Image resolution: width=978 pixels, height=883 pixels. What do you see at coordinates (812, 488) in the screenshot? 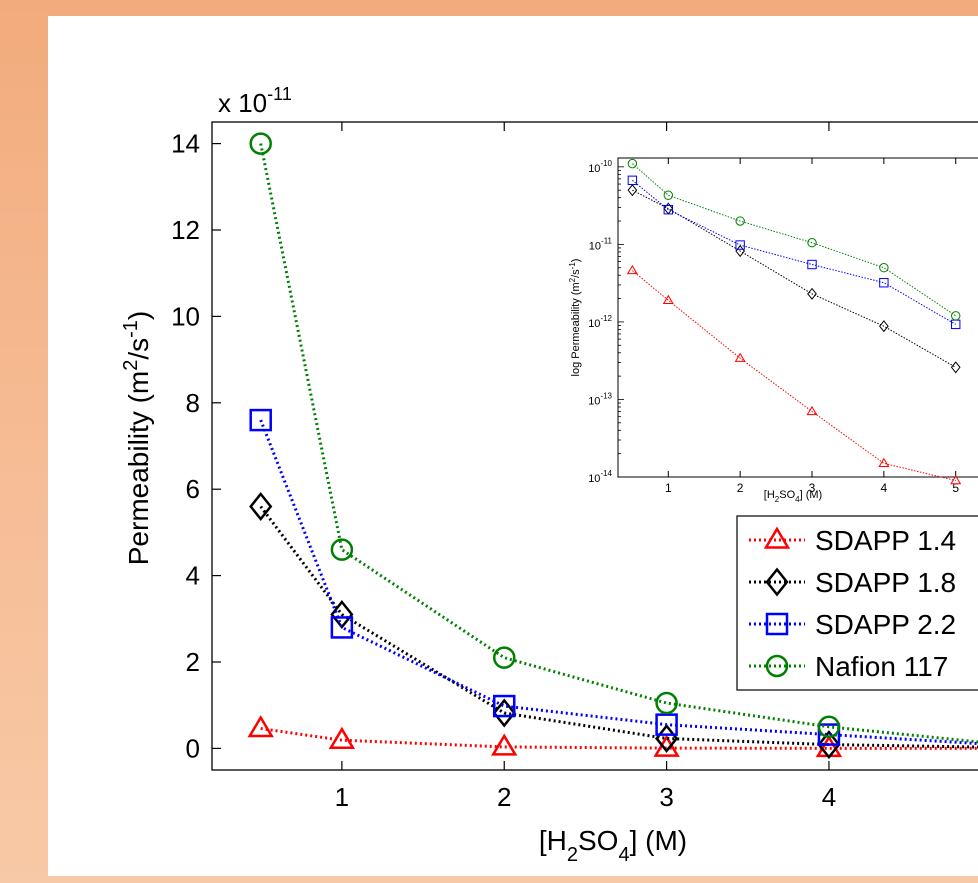
I see `inset-x-tick-label: 3` at bounding box center [812, 488].